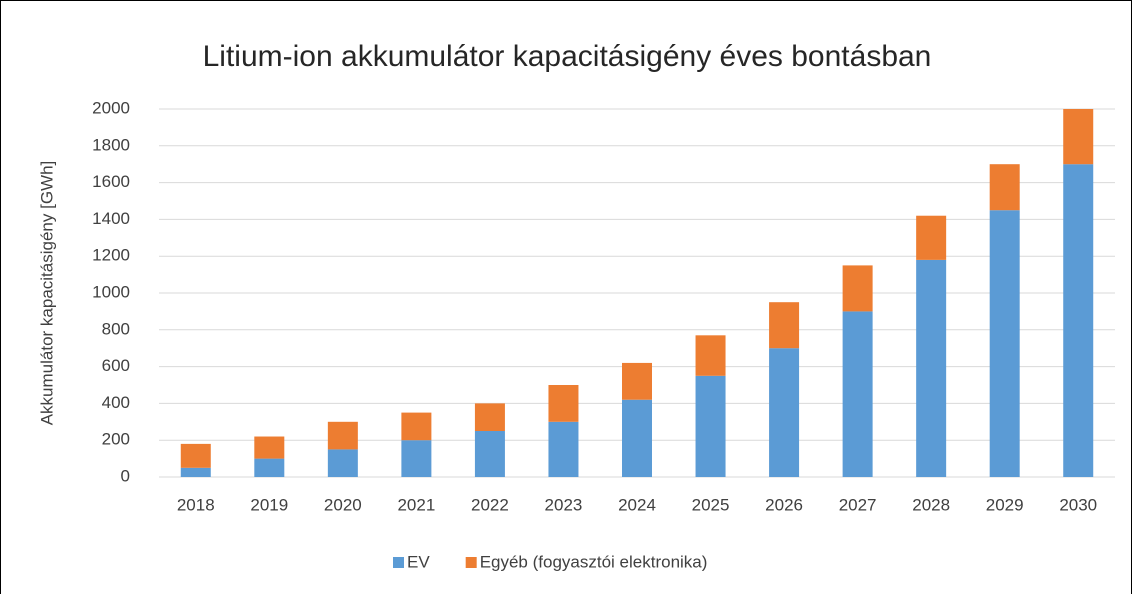 The image size is (1132, 594). What do you see at coordinates (111, 107) in the screenshot?
I see `y-tick-label: 2000` at bounding box center [111, 107].